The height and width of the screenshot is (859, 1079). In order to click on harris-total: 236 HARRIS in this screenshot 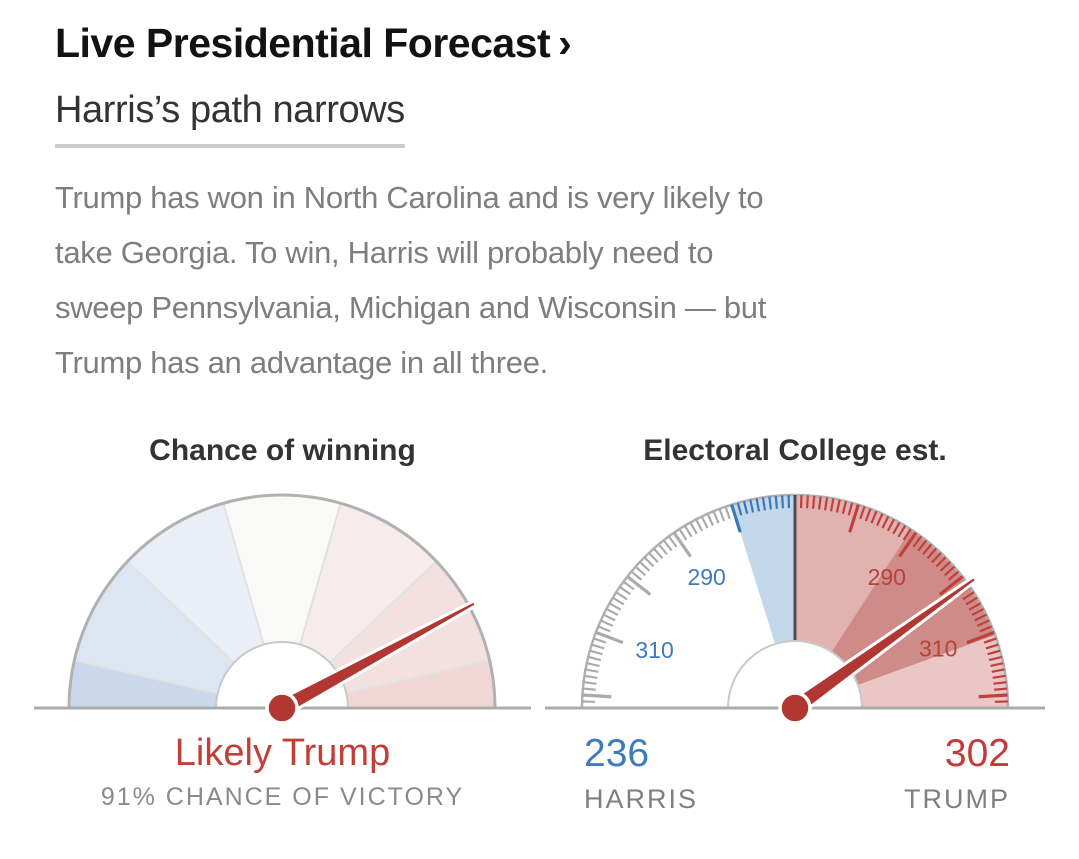, I will do `click(641, 773)`.